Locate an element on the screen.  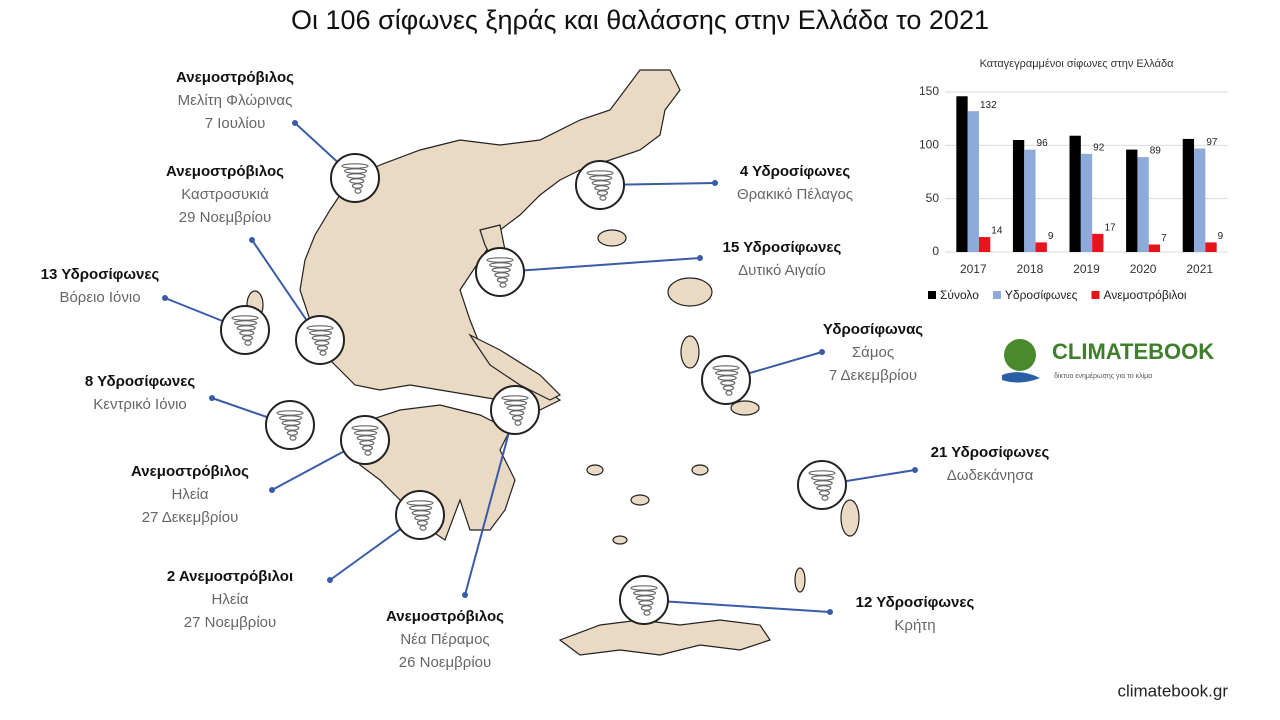
legend-label: Ανεμοστρόβιλοι is located at coordinates (1144, 295).